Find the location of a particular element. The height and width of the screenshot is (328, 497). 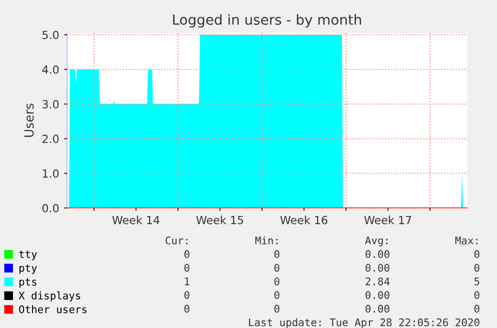

text: Cur: is located at coordinates (177, 240).